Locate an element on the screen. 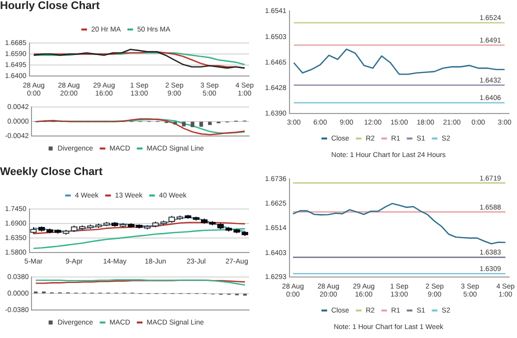  chart-title: Weekly Close Chart is located at coordinates (52, 173).